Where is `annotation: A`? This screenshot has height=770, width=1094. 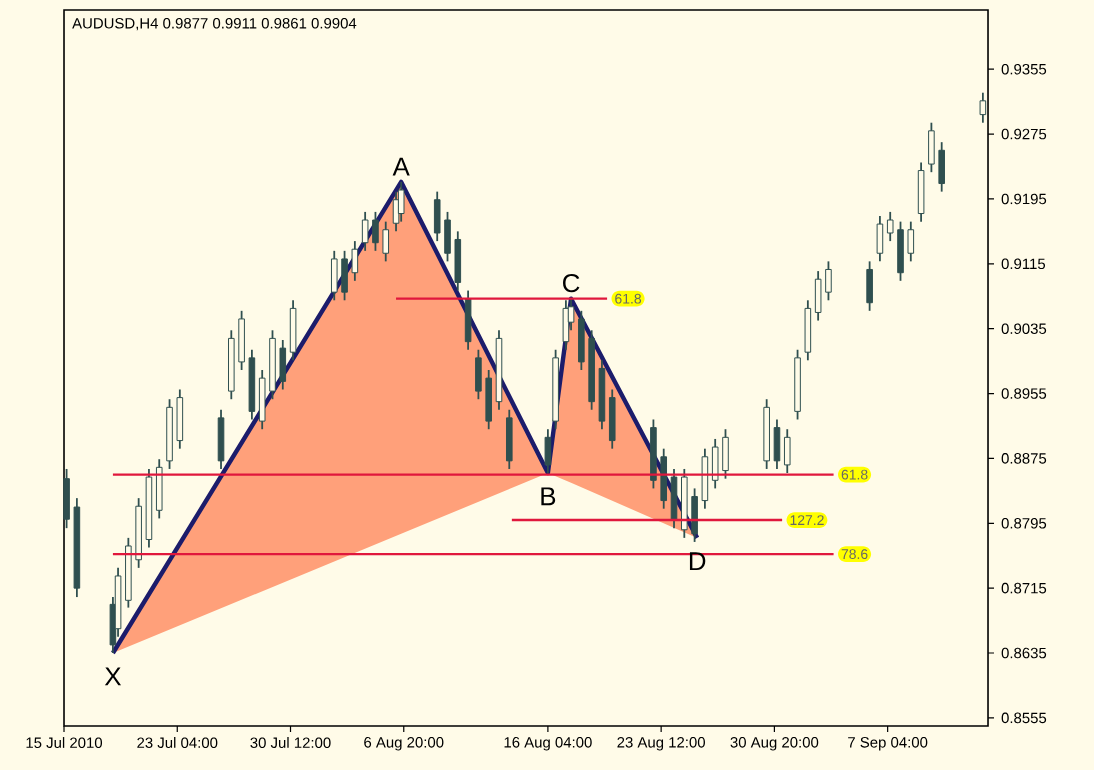 annotation: A is located at coordinates (401, 166).